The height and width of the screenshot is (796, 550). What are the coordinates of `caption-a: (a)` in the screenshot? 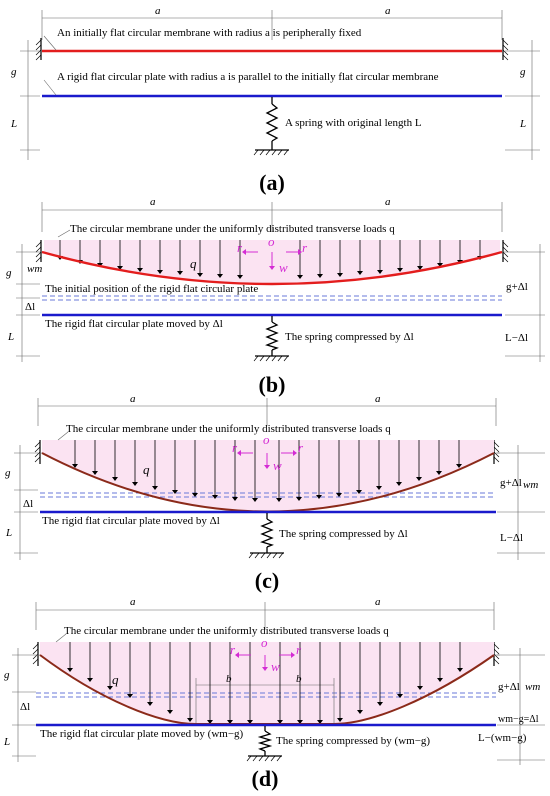 It's located at (272, 182).